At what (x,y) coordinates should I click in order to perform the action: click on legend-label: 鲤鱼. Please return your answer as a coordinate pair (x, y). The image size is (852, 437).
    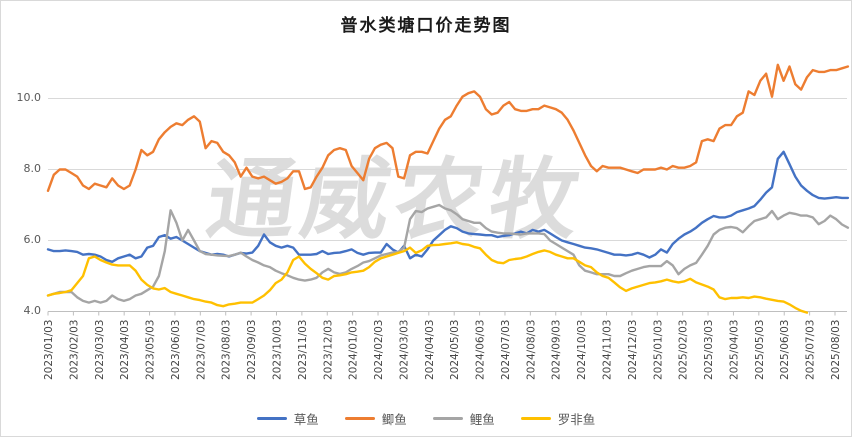
    Looking at the image, I should click on (482, 419).